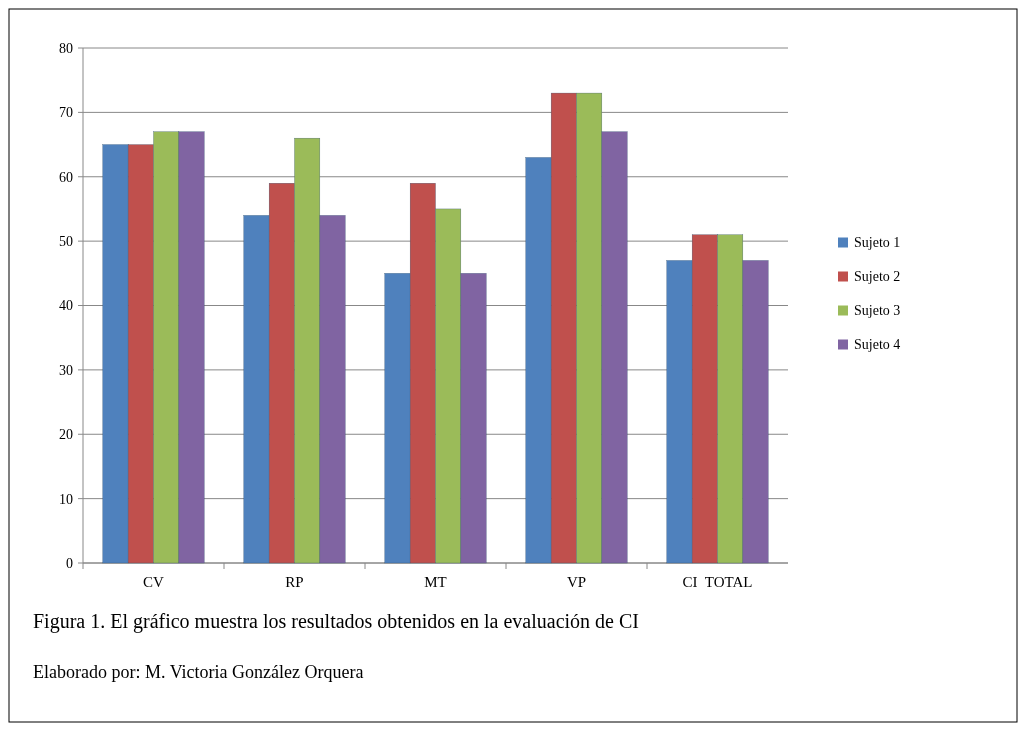  Describe the element at coordinates (66, 48) in the screenshot. I see `y-tick-label: 80` at that location.